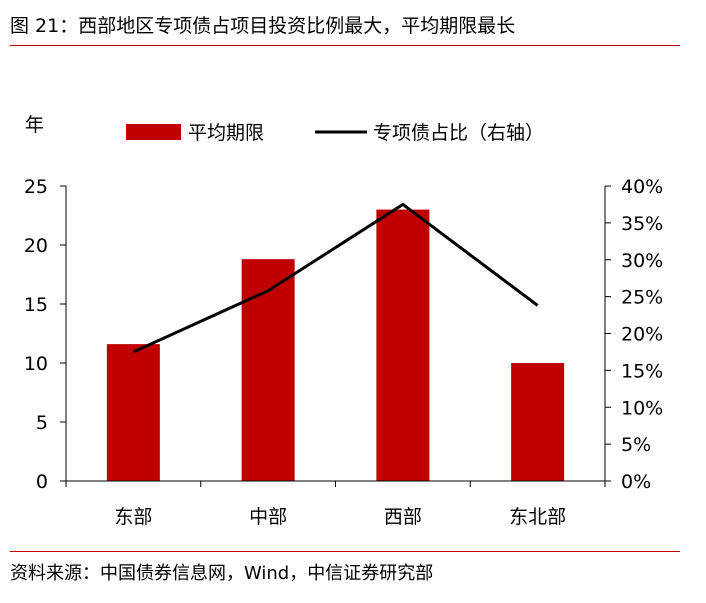 The height and width of the screenshot is (603, 706). What do you see at coordinates (458, 133) in the screenshot?
I see `legend-label-line: 专项债占比（右轴）` at bounding box center [458, 133].